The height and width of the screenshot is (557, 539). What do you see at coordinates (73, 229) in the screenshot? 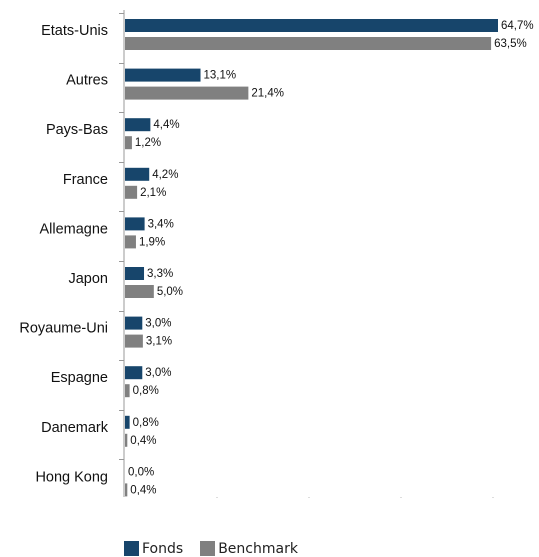
I see `category-label: Allemagne` at bounding box center [73, 229].